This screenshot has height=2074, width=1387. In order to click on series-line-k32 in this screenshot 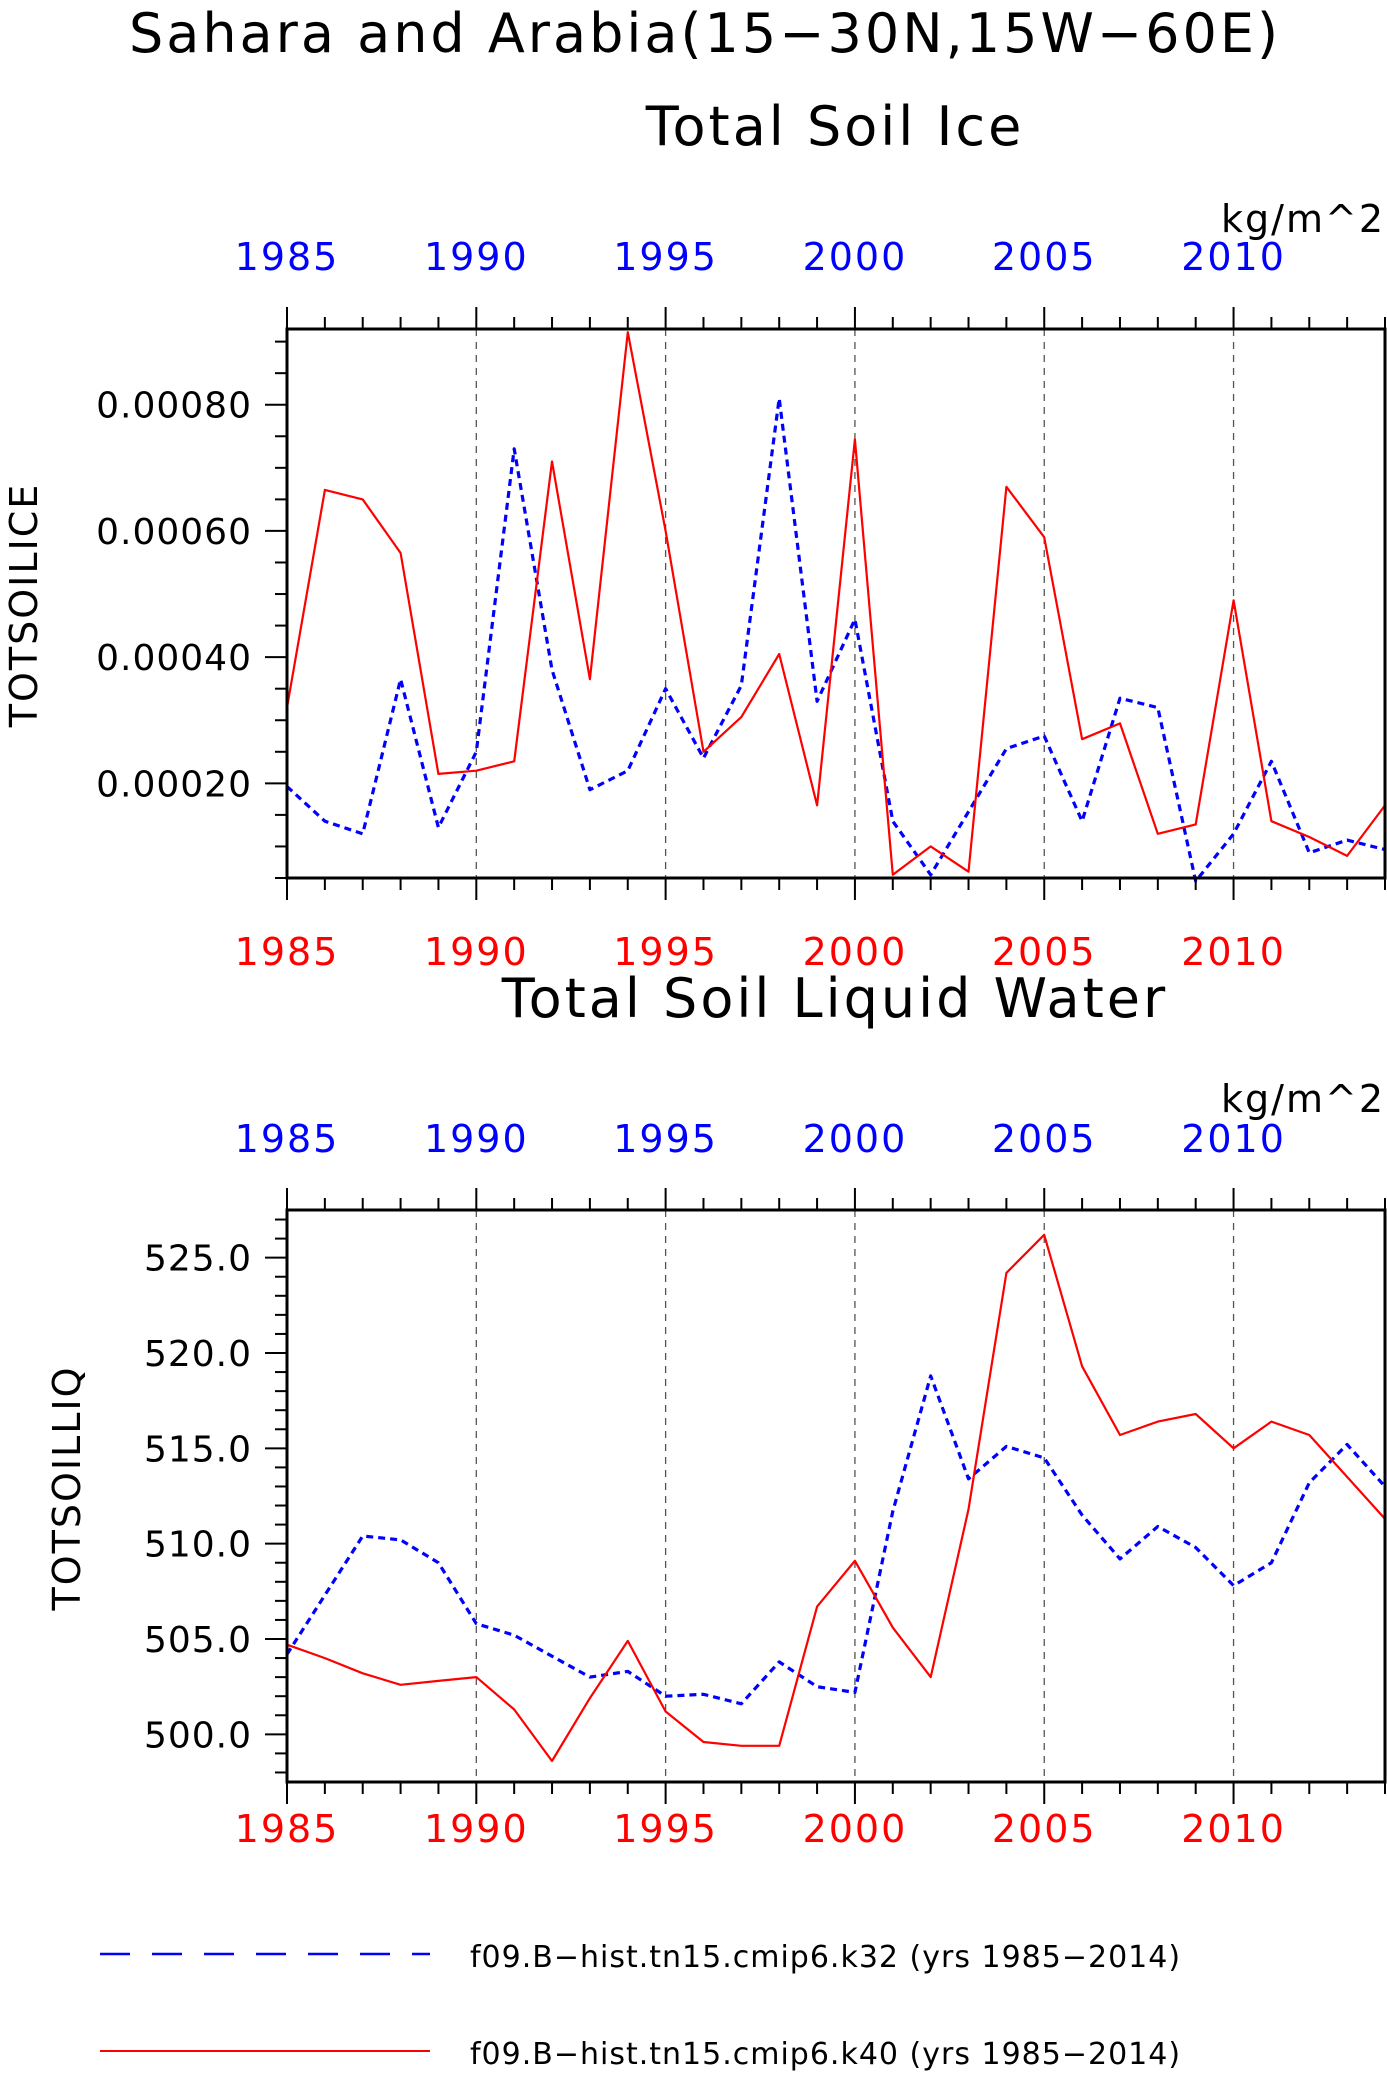, I will do `click(836, 1540)`.